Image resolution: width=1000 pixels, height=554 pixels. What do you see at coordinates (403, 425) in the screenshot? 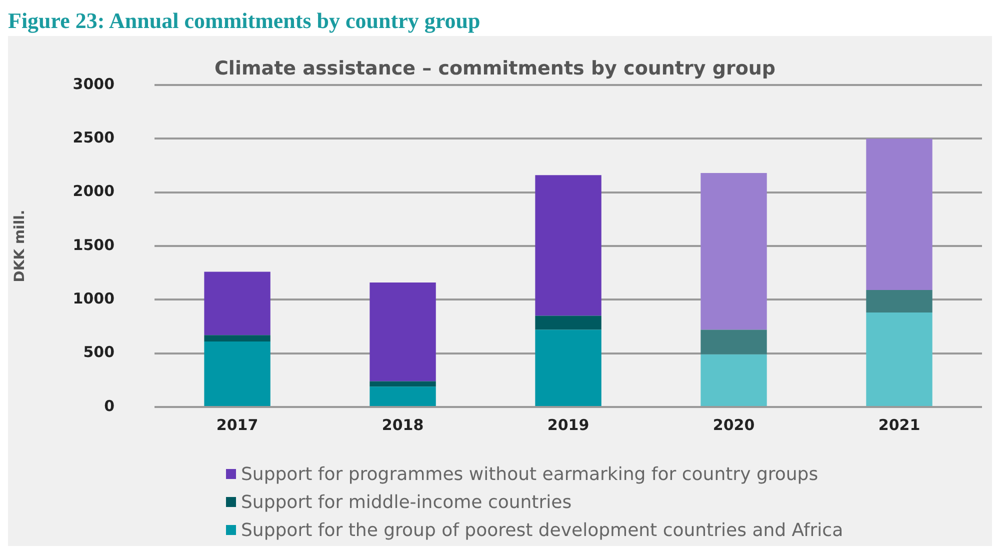
I see `x-tick-label: 2018` at bounding box center [403, 425].